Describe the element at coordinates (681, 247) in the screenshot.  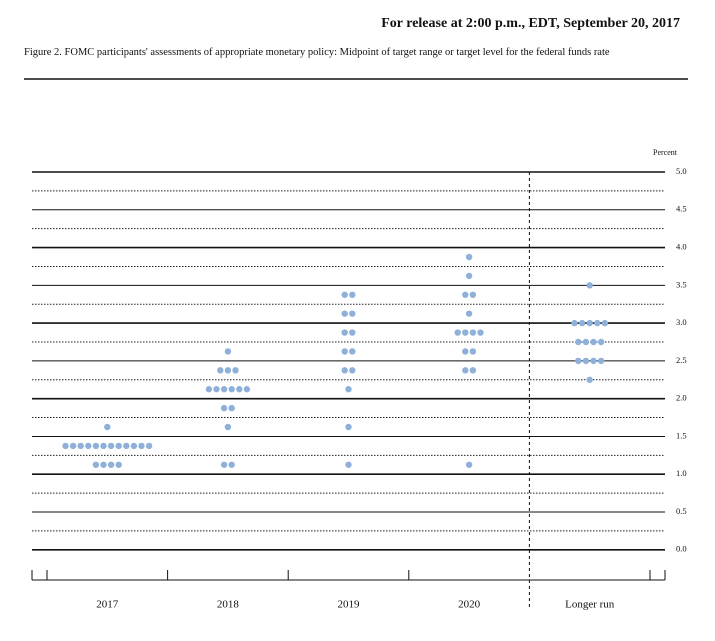
I see `y-tick-label: 4.0` at that location.